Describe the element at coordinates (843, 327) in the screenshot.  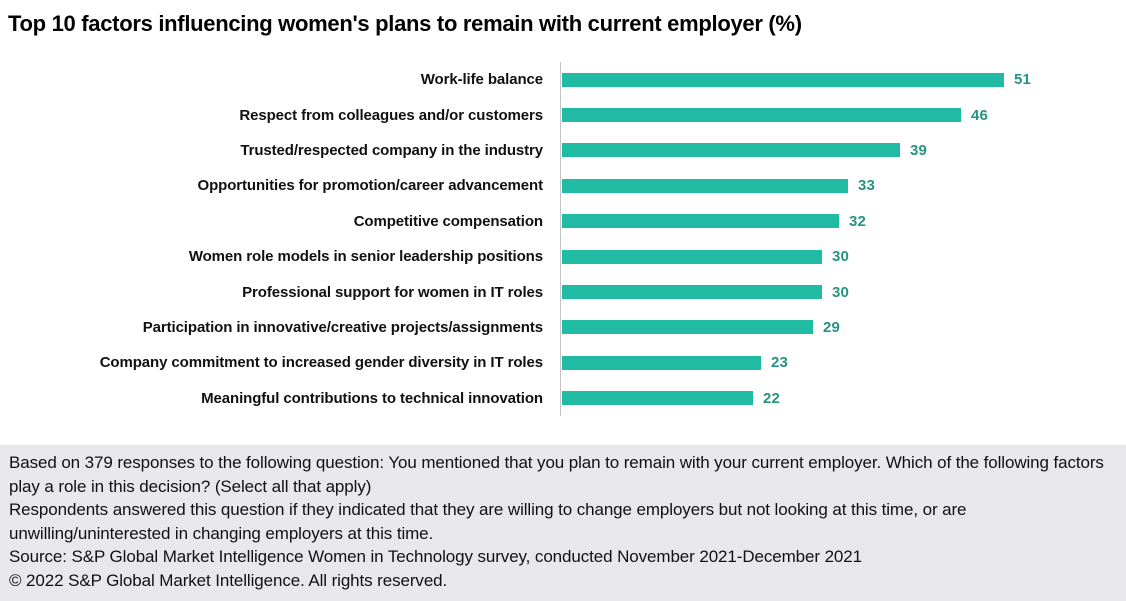
I see `bar-cell: 29` at that location.